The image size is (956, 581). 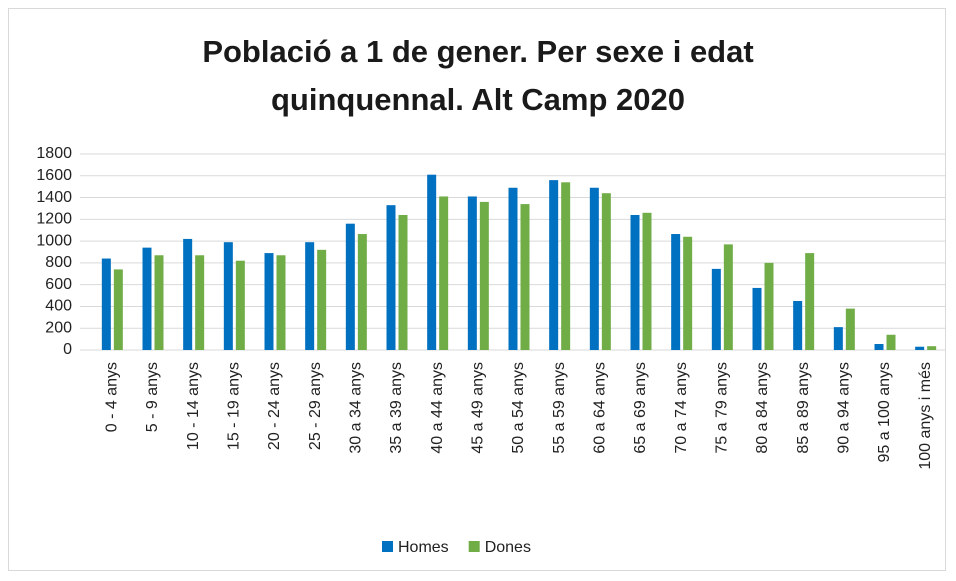 What do you see at coordinates (54, 219) in the screenshot?
I see `y-tick-label: 1200` at bounding box center [54, 219].